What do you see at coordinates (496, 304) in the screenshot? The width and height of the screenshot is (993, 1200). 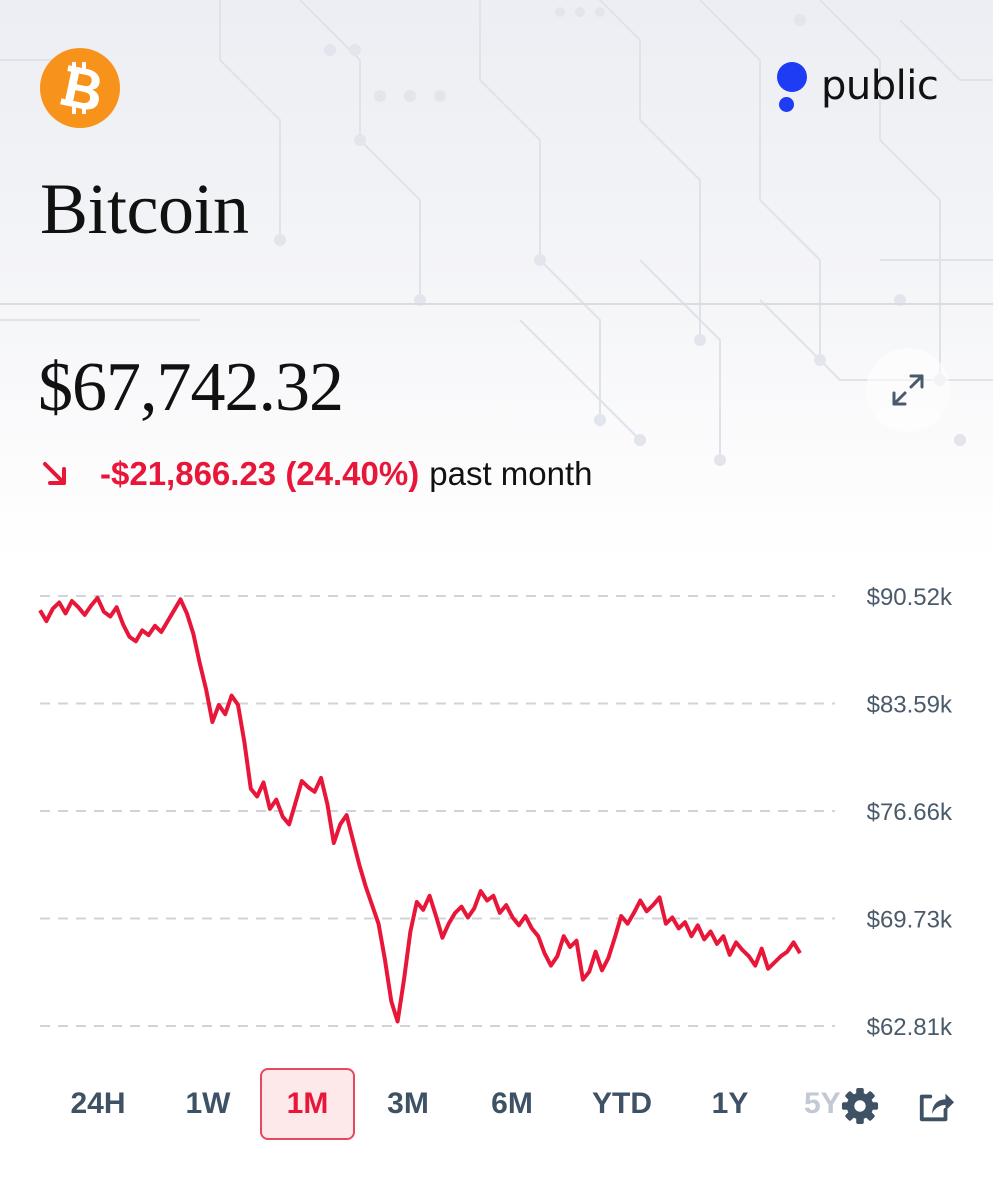 I see `header-divider` at bounding box center [496, 304].